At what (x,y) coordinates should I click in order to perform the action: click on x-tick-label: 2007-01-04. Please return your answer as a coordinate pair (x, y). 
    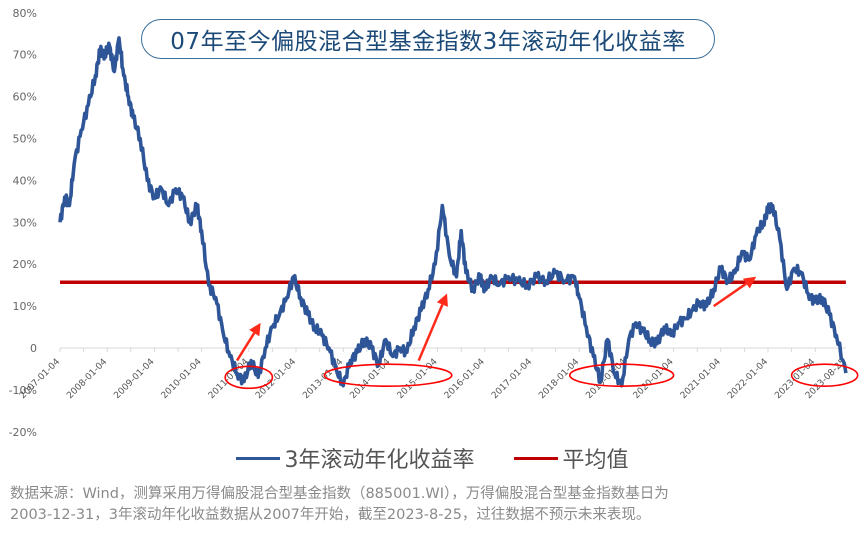
    Looking at the image, I should click on (40, 379).